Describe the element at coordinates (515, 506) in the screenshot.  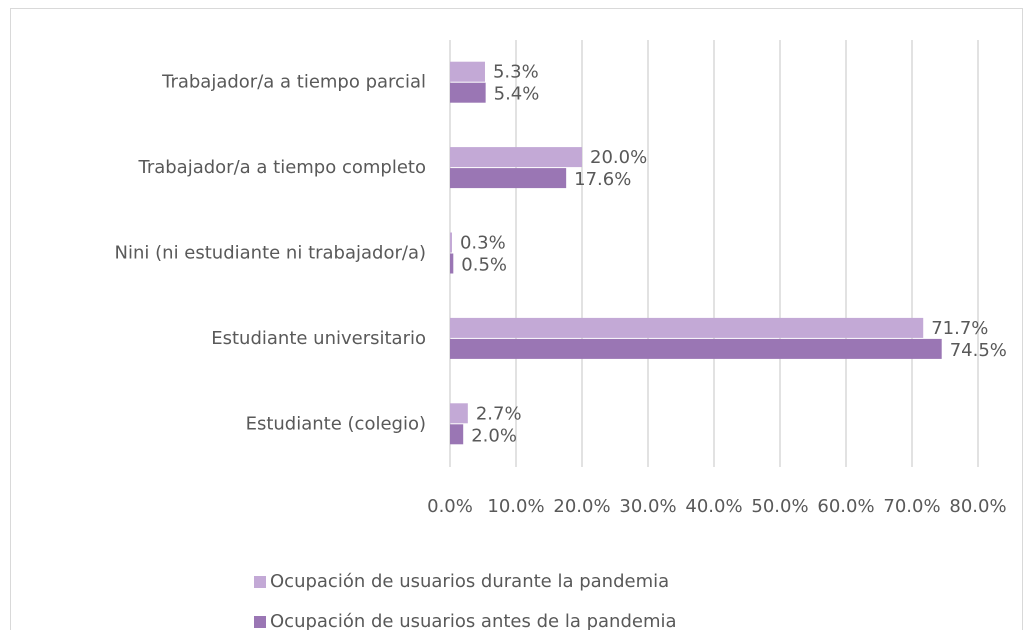
I see `x-tick-label: 10.0%` at that location.